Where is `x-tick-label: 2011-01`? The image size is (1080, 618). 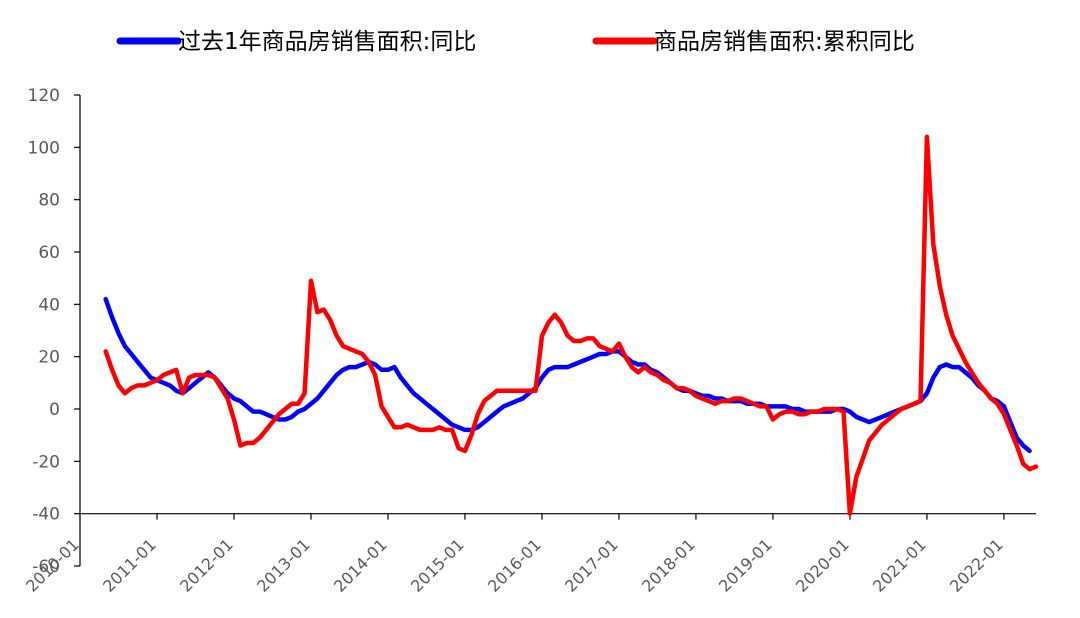
x-tick-label: 2011-01 is located at coordinates (129, 565).